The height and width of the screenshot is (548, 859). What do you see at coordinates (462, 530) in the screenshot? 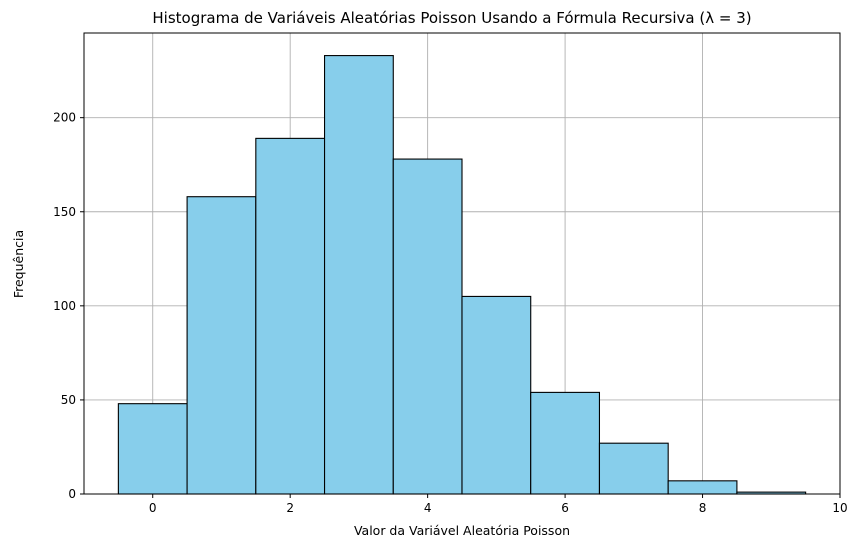
I see `x-axis-label: Valor da Variável Aleatória Poisson` at bounding box center [462, 530].